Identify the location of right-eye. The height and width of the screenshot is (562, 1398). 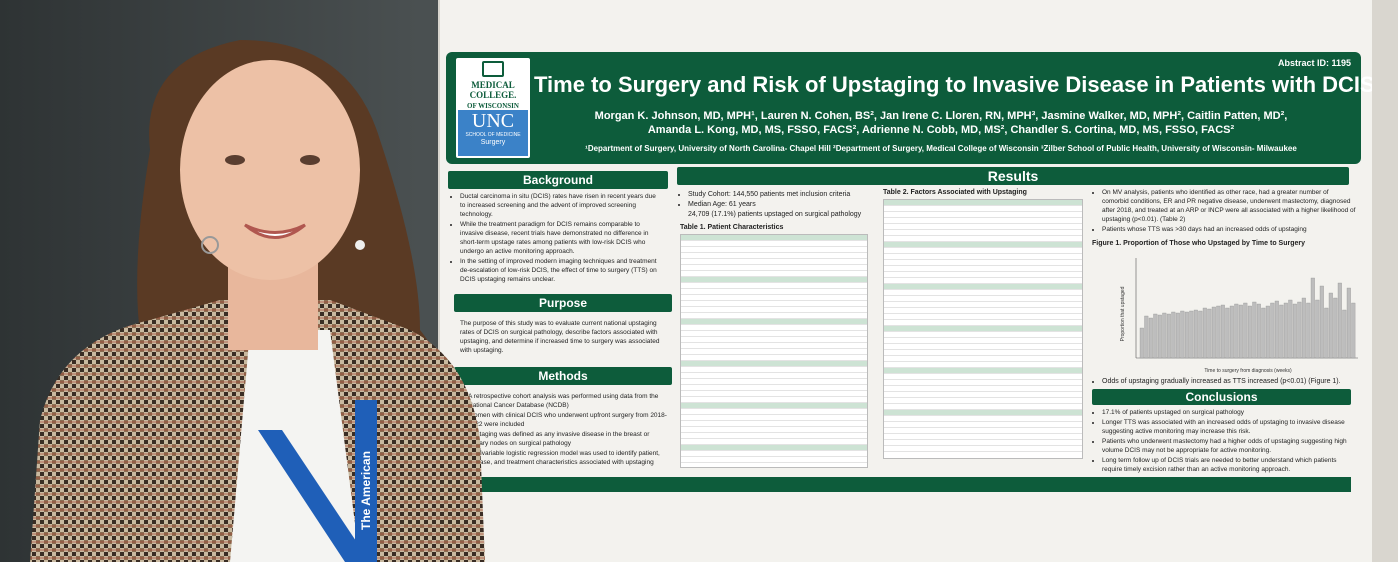
(310, 160).